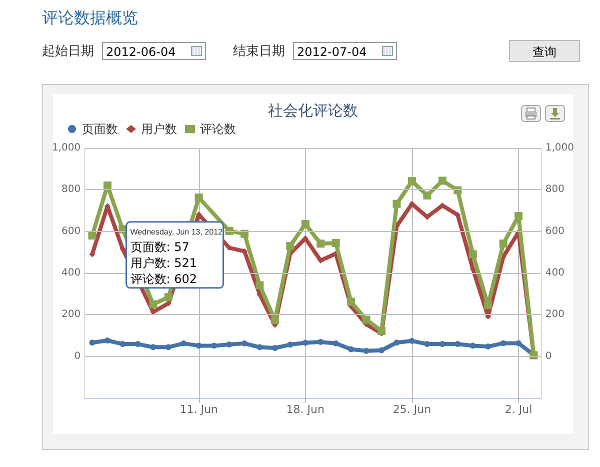 The image size is (600, 467). What do you see at coordinates (100, 129) in the screenshot?
I see `legend-label: 页面数` at bounding box center [100, 129].